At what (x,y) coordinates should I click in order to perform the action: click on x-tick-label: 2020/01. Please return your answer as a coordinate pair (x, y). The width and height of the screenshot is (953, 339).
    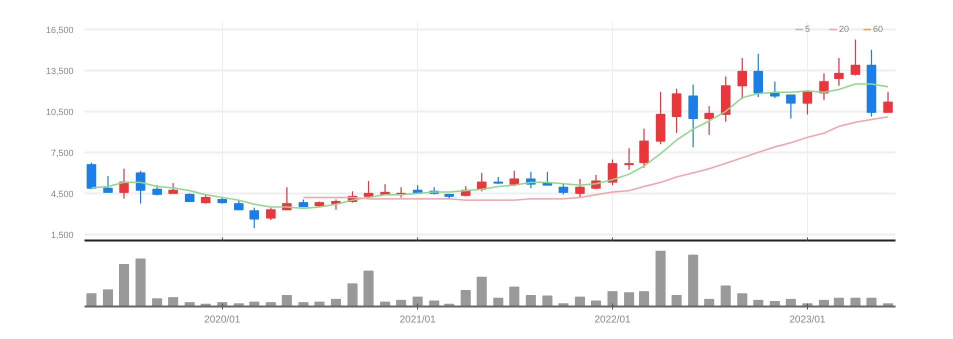
    Looking at the image, I should click on (222, 320).